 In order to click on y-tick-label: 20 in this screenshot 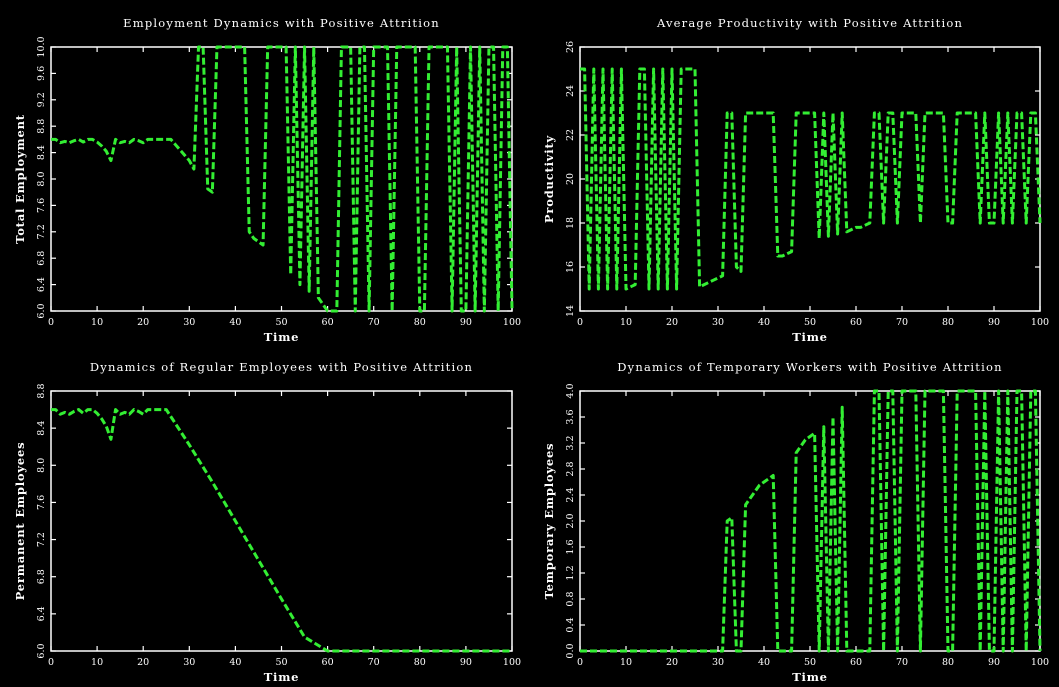, I will do `click(570, 179)`.